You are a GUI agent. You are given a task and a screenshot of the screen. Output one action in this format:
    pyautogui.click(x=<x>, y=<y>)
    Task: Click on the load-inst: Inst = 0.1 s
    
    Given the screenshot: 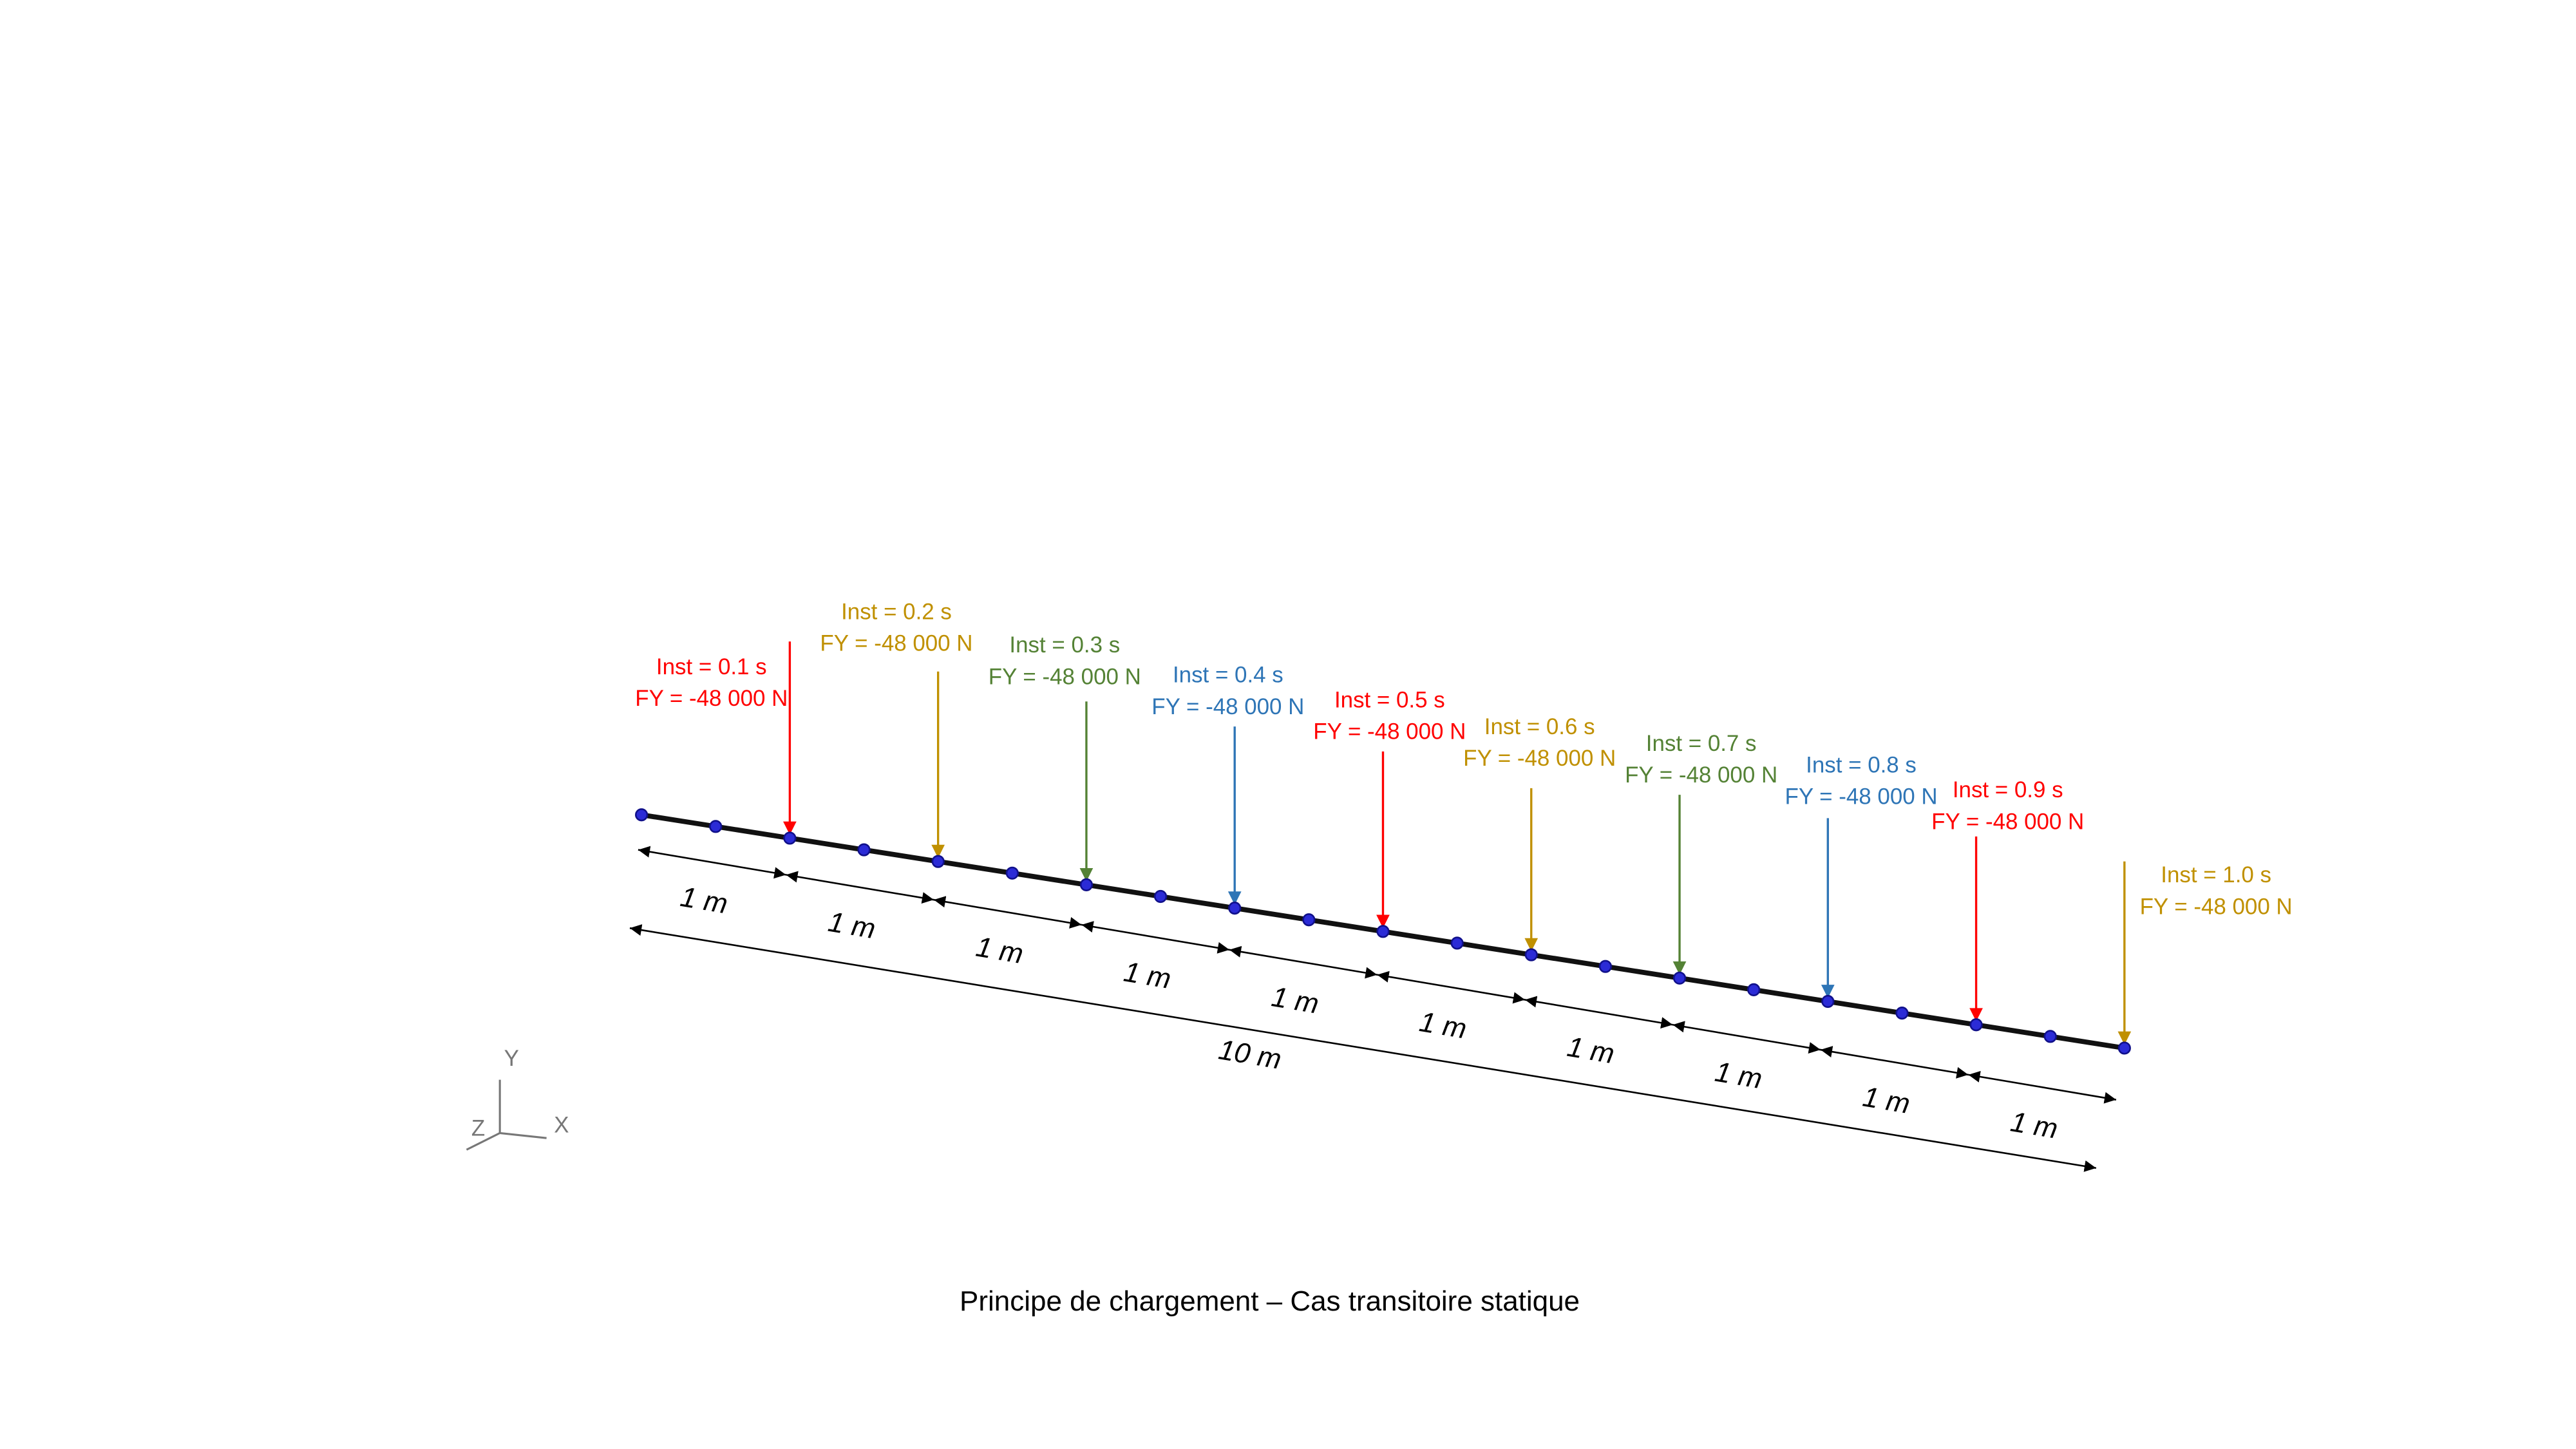 What is the action you would take?
    pyautogui.click(x=712, y=666)
    